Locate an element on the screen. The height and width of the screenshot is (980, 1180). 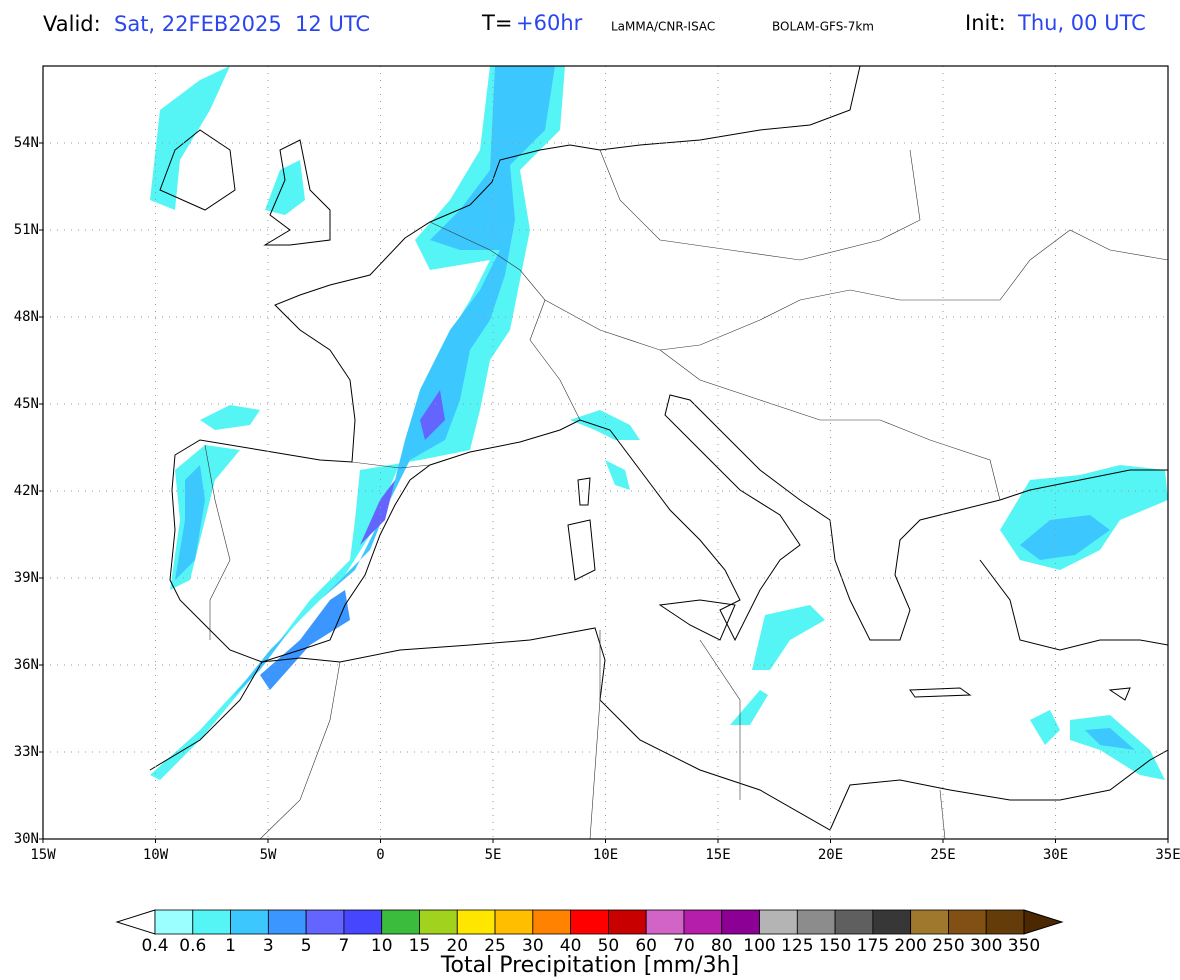
colorbar-label: 150 is located at coordinates (835, 946).